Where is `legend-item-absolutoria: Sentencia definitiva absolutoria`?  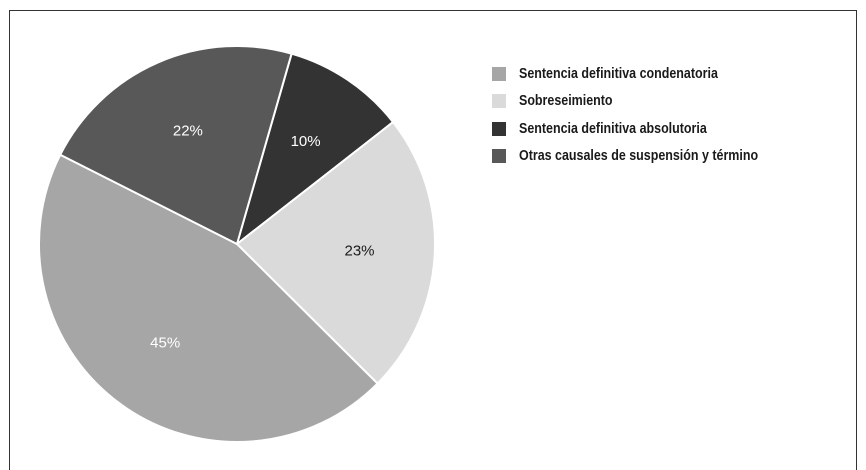
legend-item-absolutoria: Sentencia definitiva absolutoria is located at coordinates (644, 129).